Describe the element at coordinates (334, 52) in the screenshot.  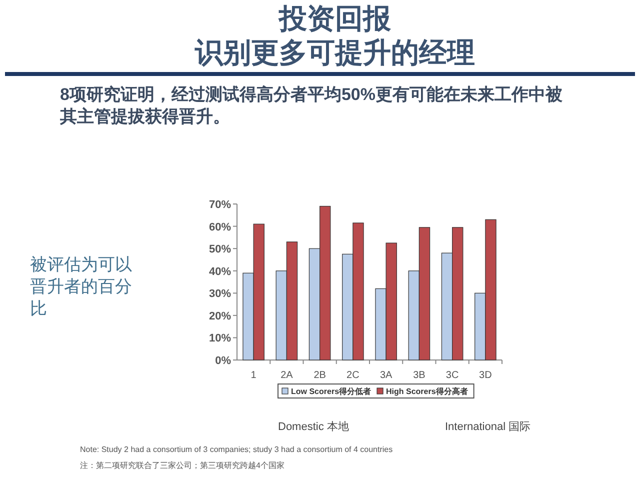
I see `chart-subtitle: 识别更多可提升的经理` at that location.